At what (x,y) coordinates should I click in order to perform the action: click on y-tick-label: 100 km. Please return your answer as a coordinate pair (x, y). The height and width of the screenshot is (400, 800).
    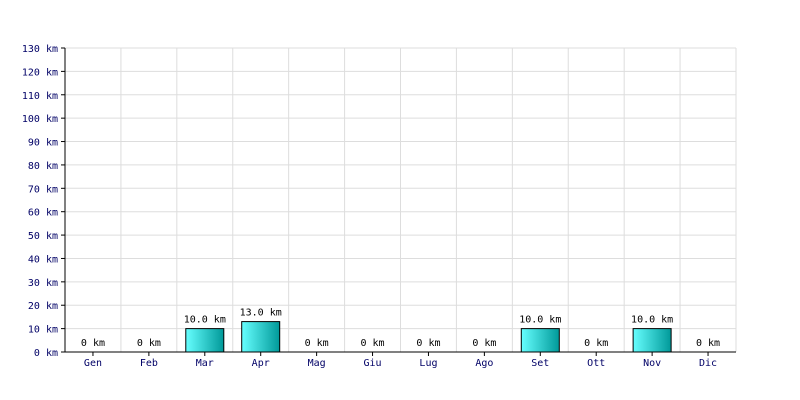
    Looking at the image, I should click on (40, 119).